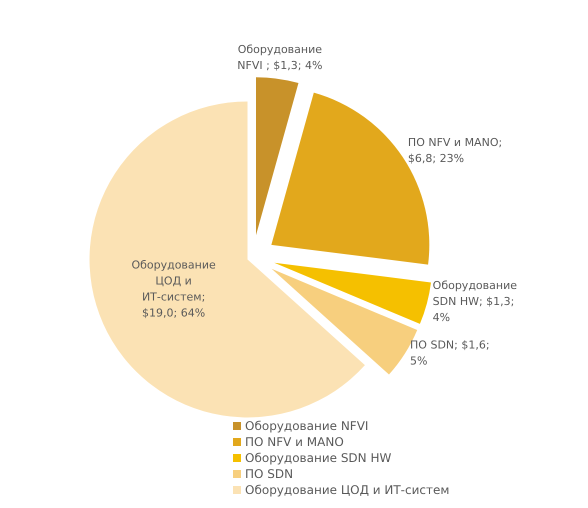  Describe the element at coordinates (306, 426) in the screenshot. I see `legend-label: Оборудование NFVI` at that location.